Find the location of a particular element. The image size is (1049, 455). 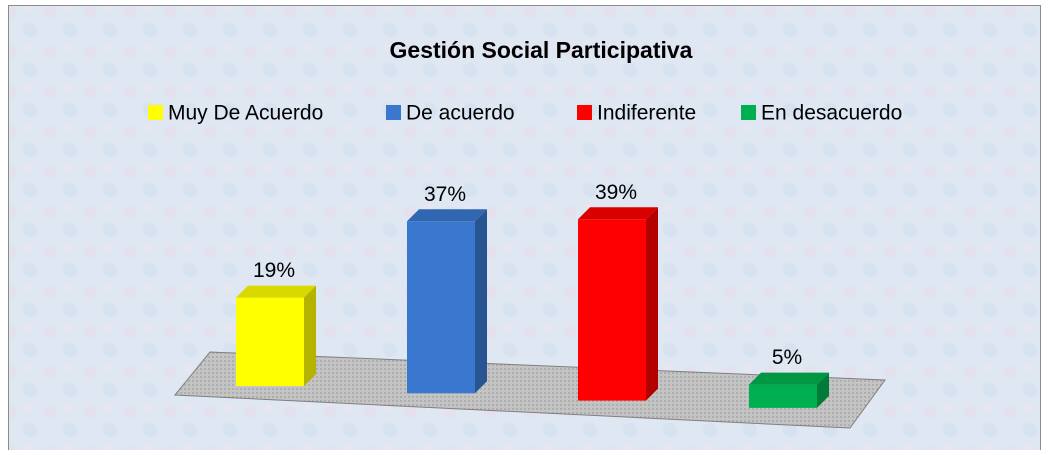

data-label: 5% is located at coordinates (787, 357).